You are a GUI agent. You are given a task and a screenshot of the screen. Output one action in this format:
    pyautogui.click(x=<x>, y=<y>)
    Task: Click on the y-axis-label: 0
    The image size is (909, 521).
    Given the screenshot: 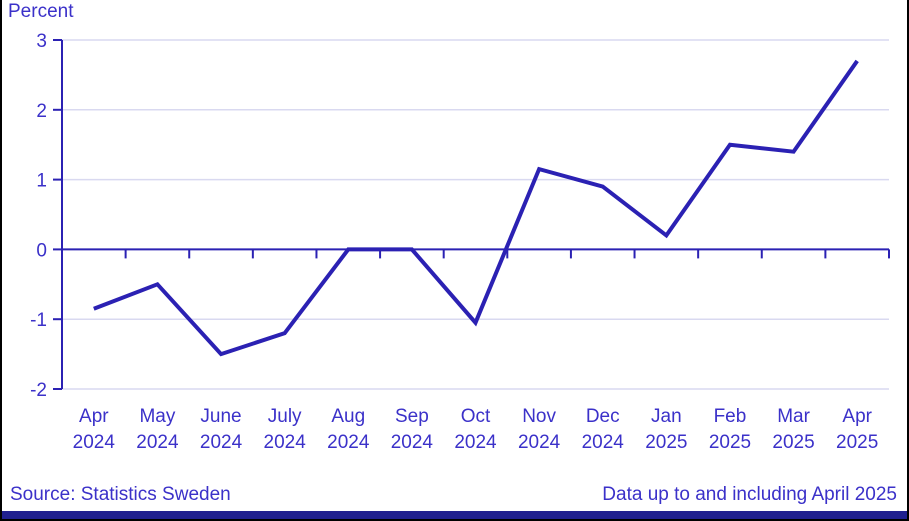 What is the action you would take?
    pyautogui.click(x=41, y=250)
    